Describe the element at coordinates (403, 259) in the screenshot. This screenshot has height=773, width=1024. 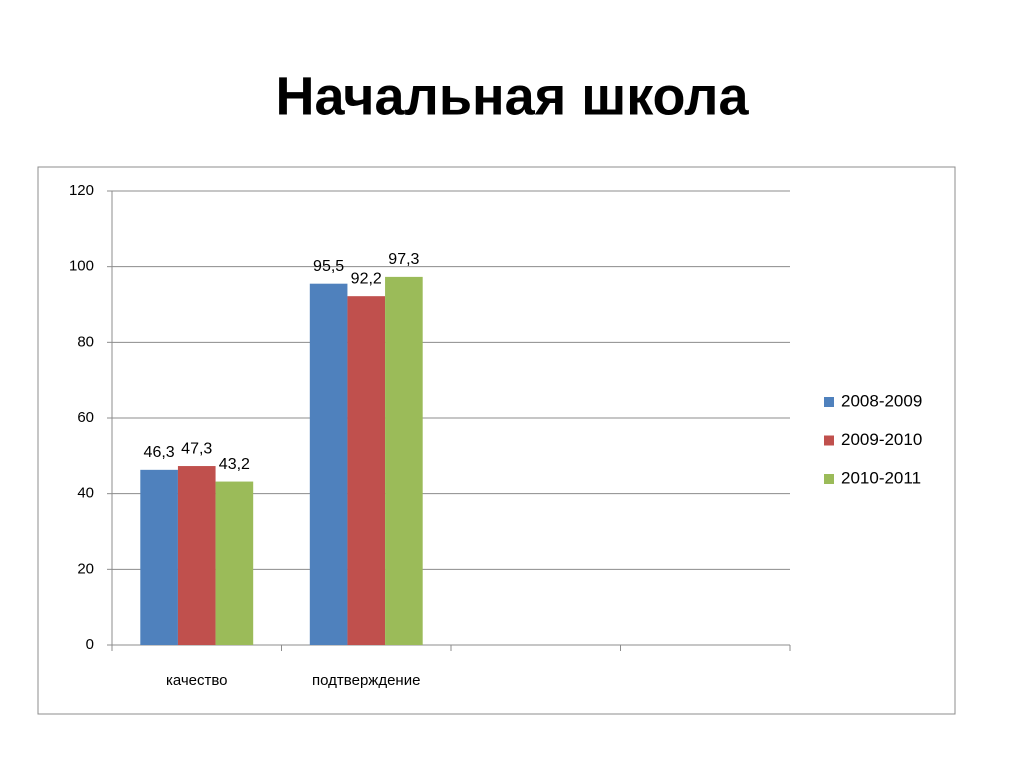
I see `data-label: 97,3` at that location.